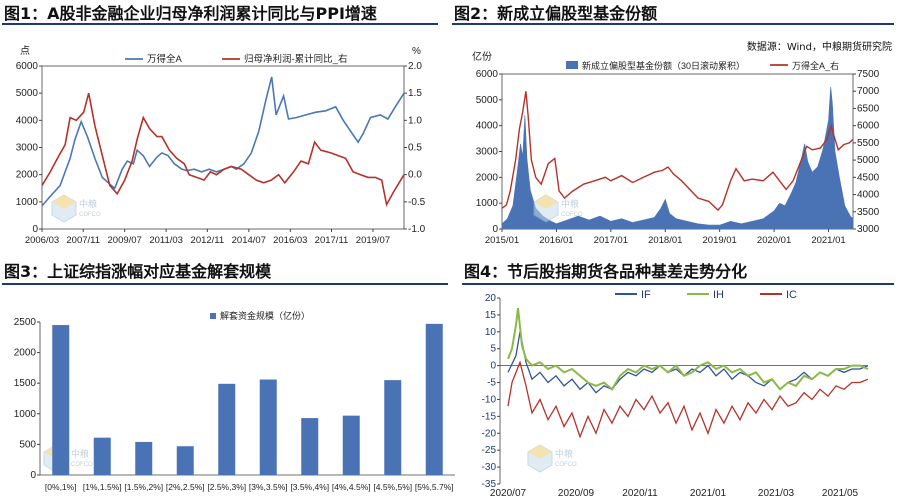  I want to click on y-tick-label: 15, so click(491, 315).